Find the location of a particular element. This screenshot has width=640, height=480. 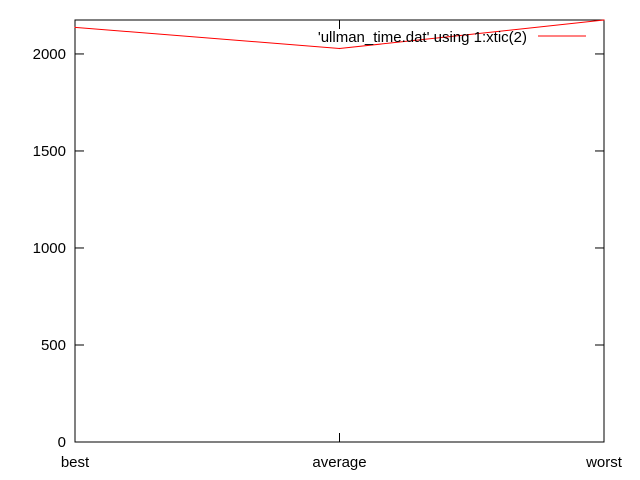

x-tick-label: average is located at coordinates (339, 462).